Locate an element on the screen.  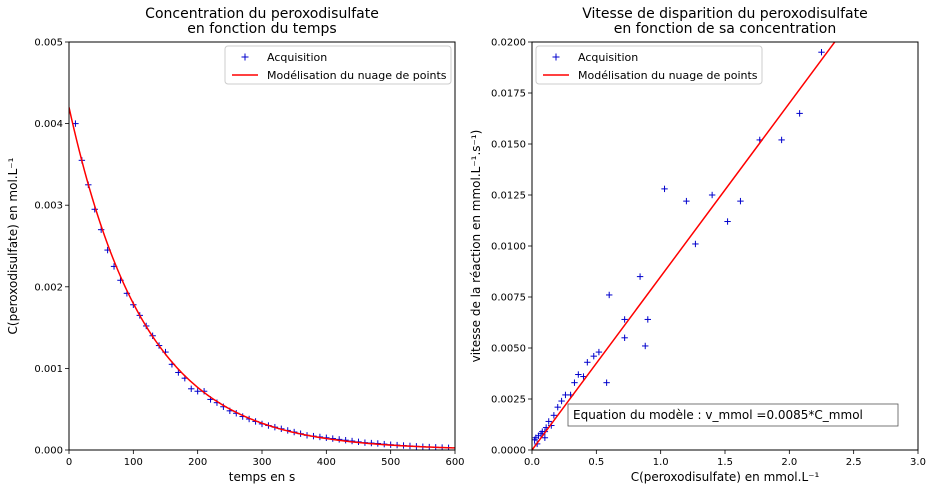
x-tick-label: 100 is located at coordinates (133, 462).